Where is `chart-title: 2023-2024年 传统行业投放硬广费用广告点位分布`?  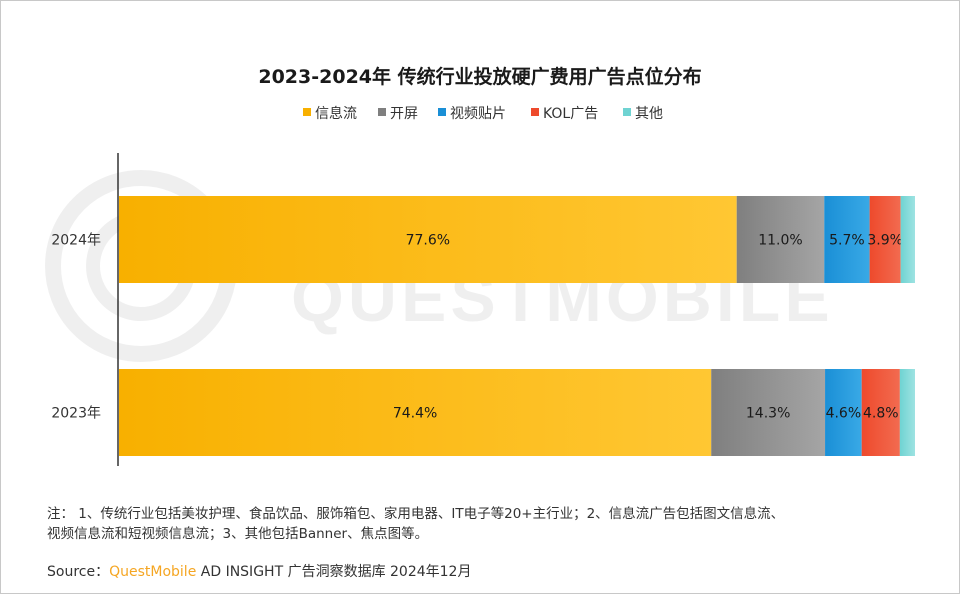 chart-title: 2023-2024年 传统行业投放硬广费用广告点位分布 is located at coordinates (479, 76).